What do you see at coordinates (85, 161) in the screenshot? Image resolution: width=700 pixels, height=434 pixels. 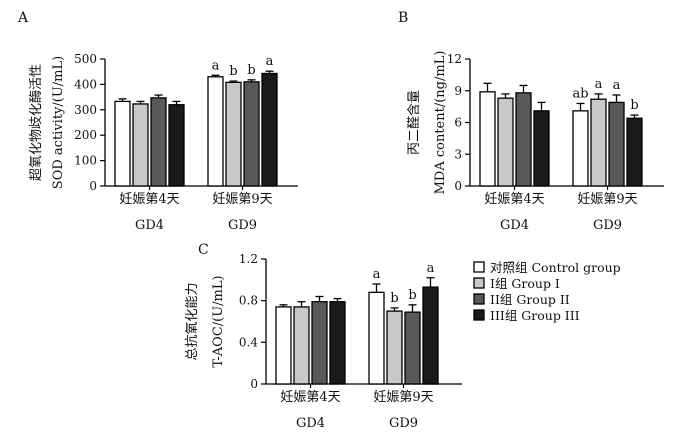 I see `y-tick-label: 100` at bounding box center [85, 161].